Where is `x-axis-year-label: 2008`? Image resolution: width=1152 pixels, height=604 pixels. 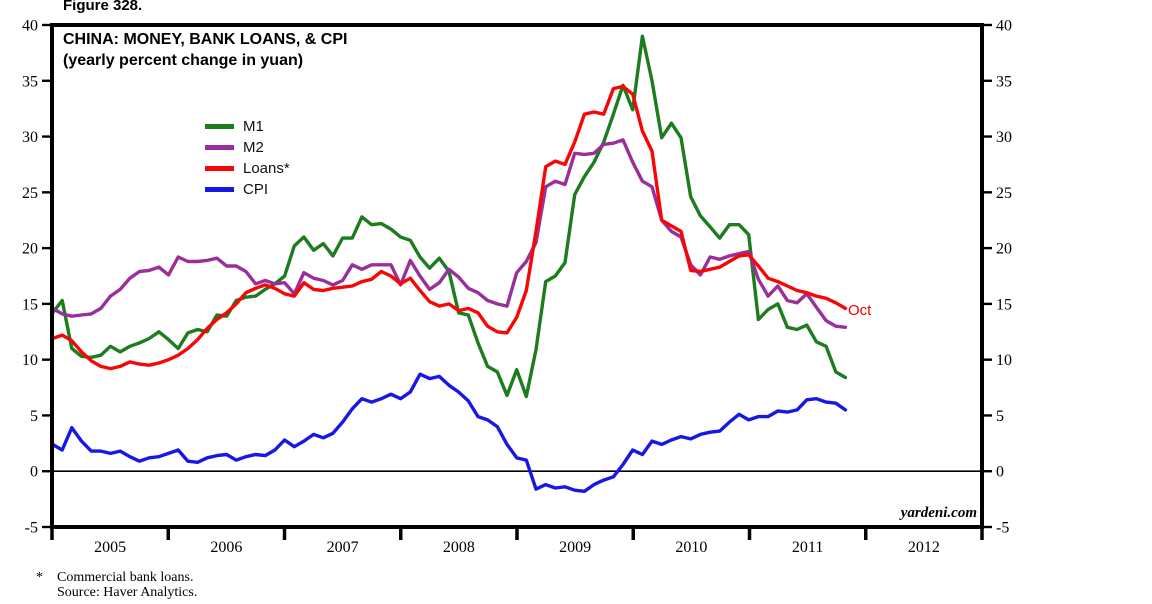
x-axis-year-label: 2008 is located at coordinates (459, 547).